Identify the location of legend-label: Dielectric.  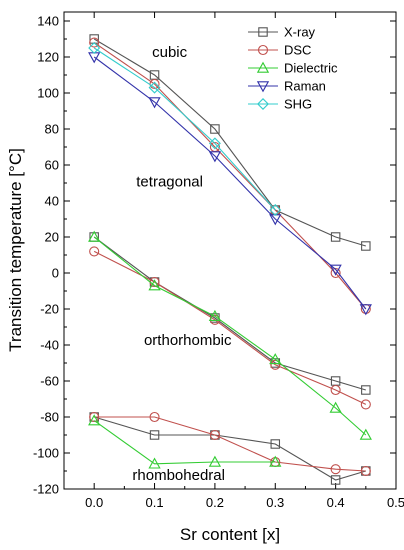
(311, 68).